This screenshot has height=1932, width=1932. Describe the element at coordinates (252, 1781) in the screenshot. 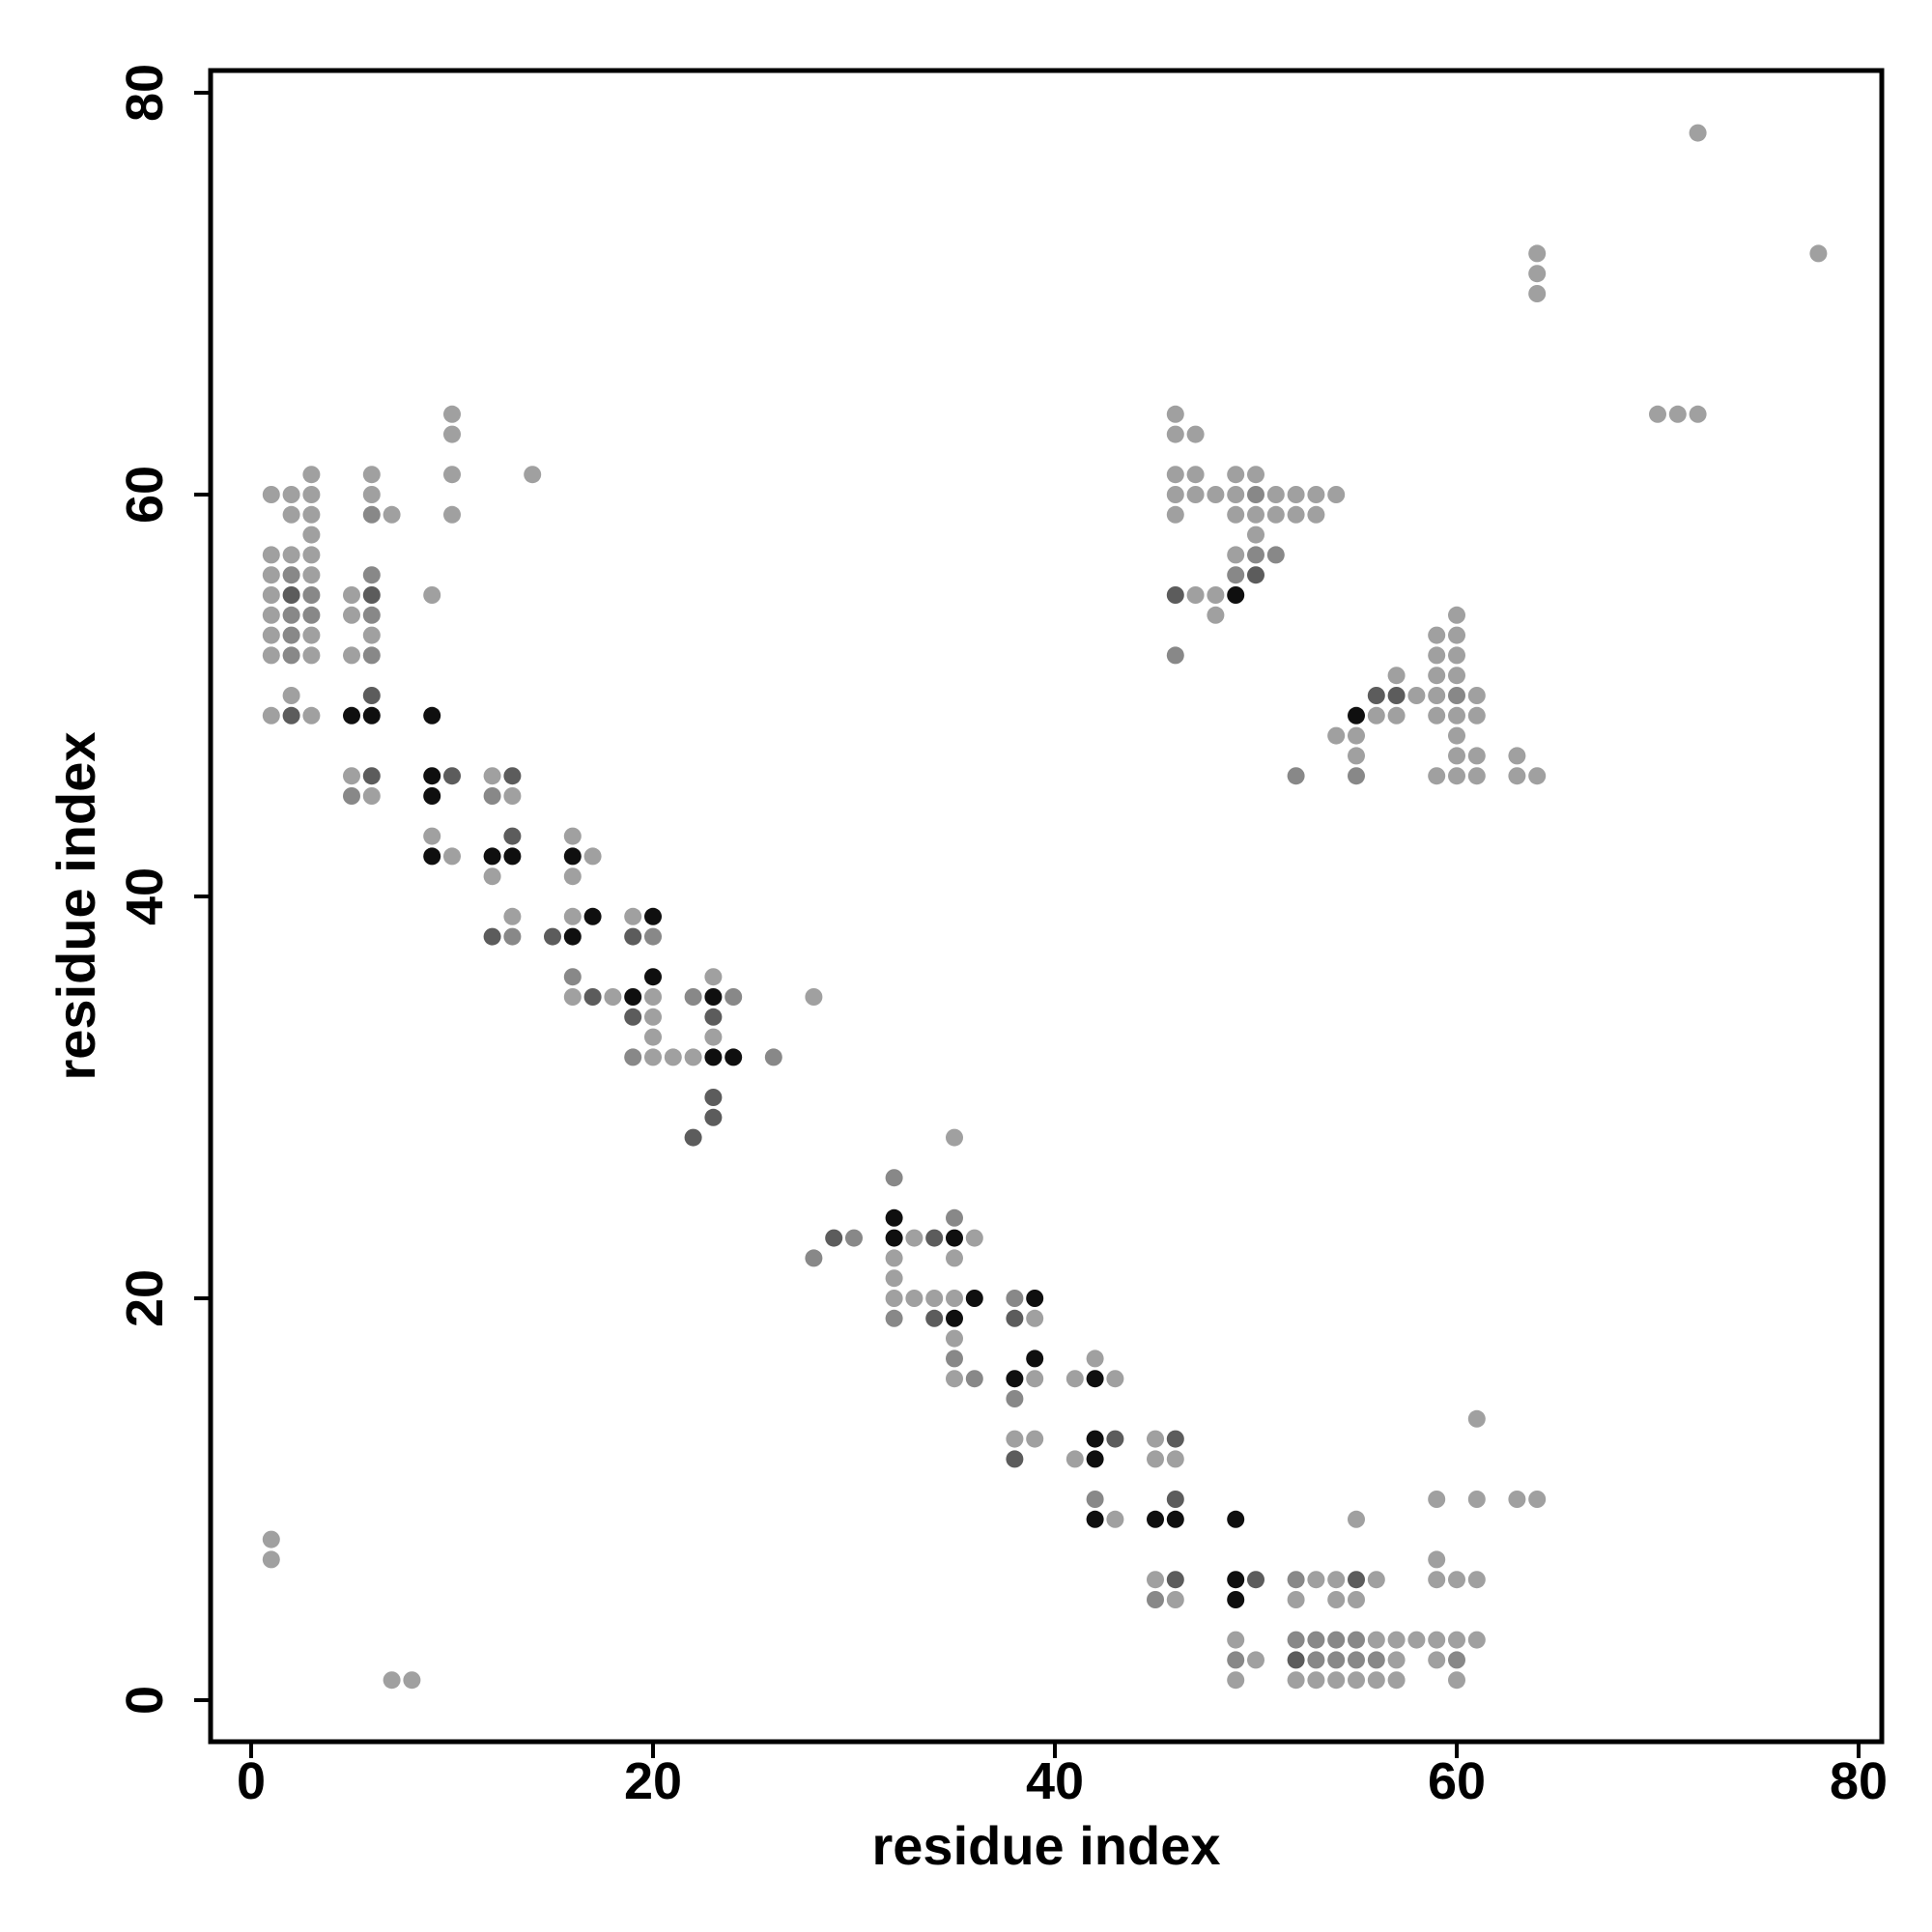

I see `x-tick-label: 0` at that location.